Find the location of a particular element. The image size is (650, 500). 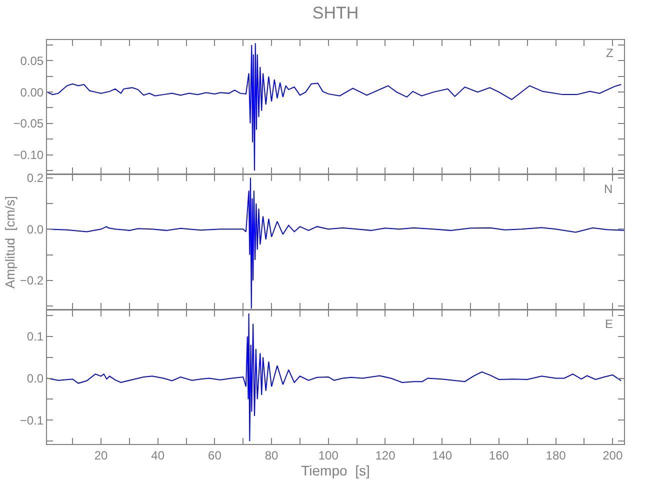

annotation: N is located at coordinates (608, 189).